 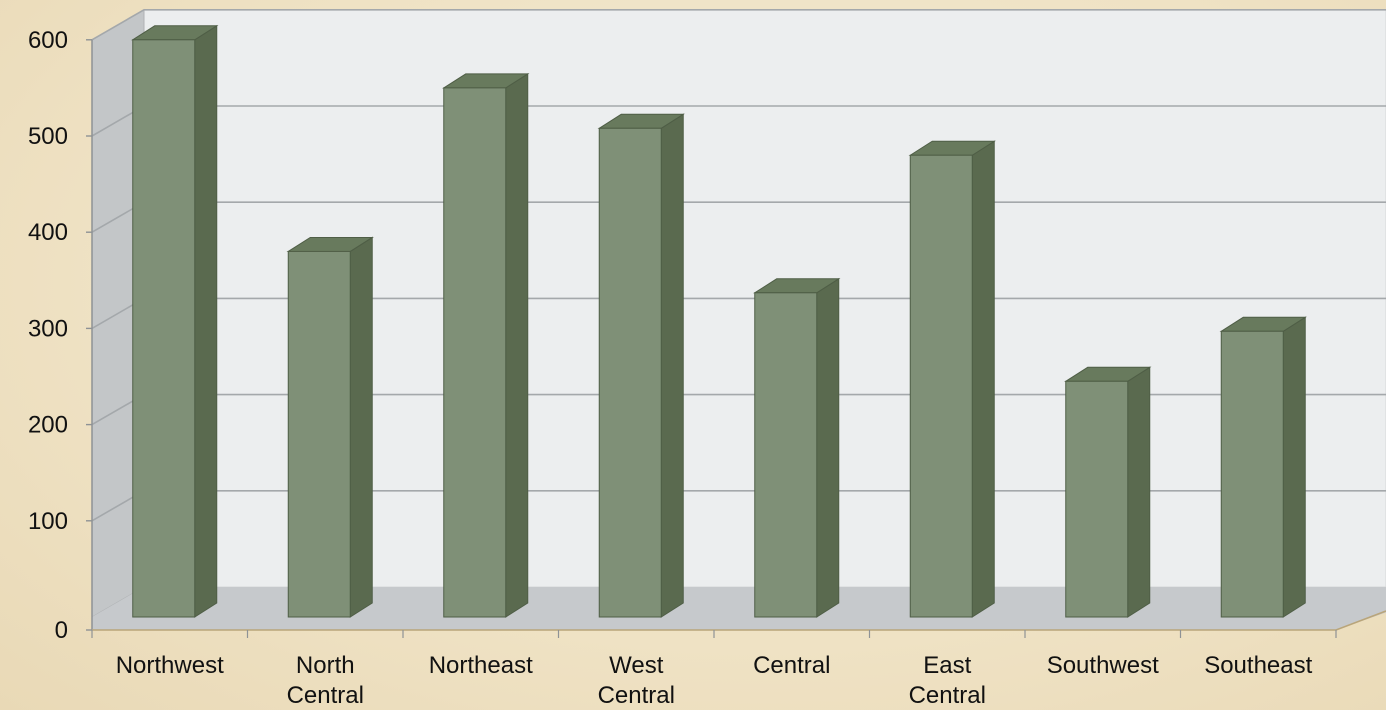 I want to click on x-tick-label: West Central, so click(x=636, y=680).